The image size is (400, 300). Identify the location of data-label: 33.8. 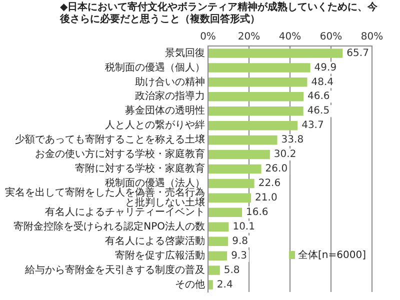
(292, 140).